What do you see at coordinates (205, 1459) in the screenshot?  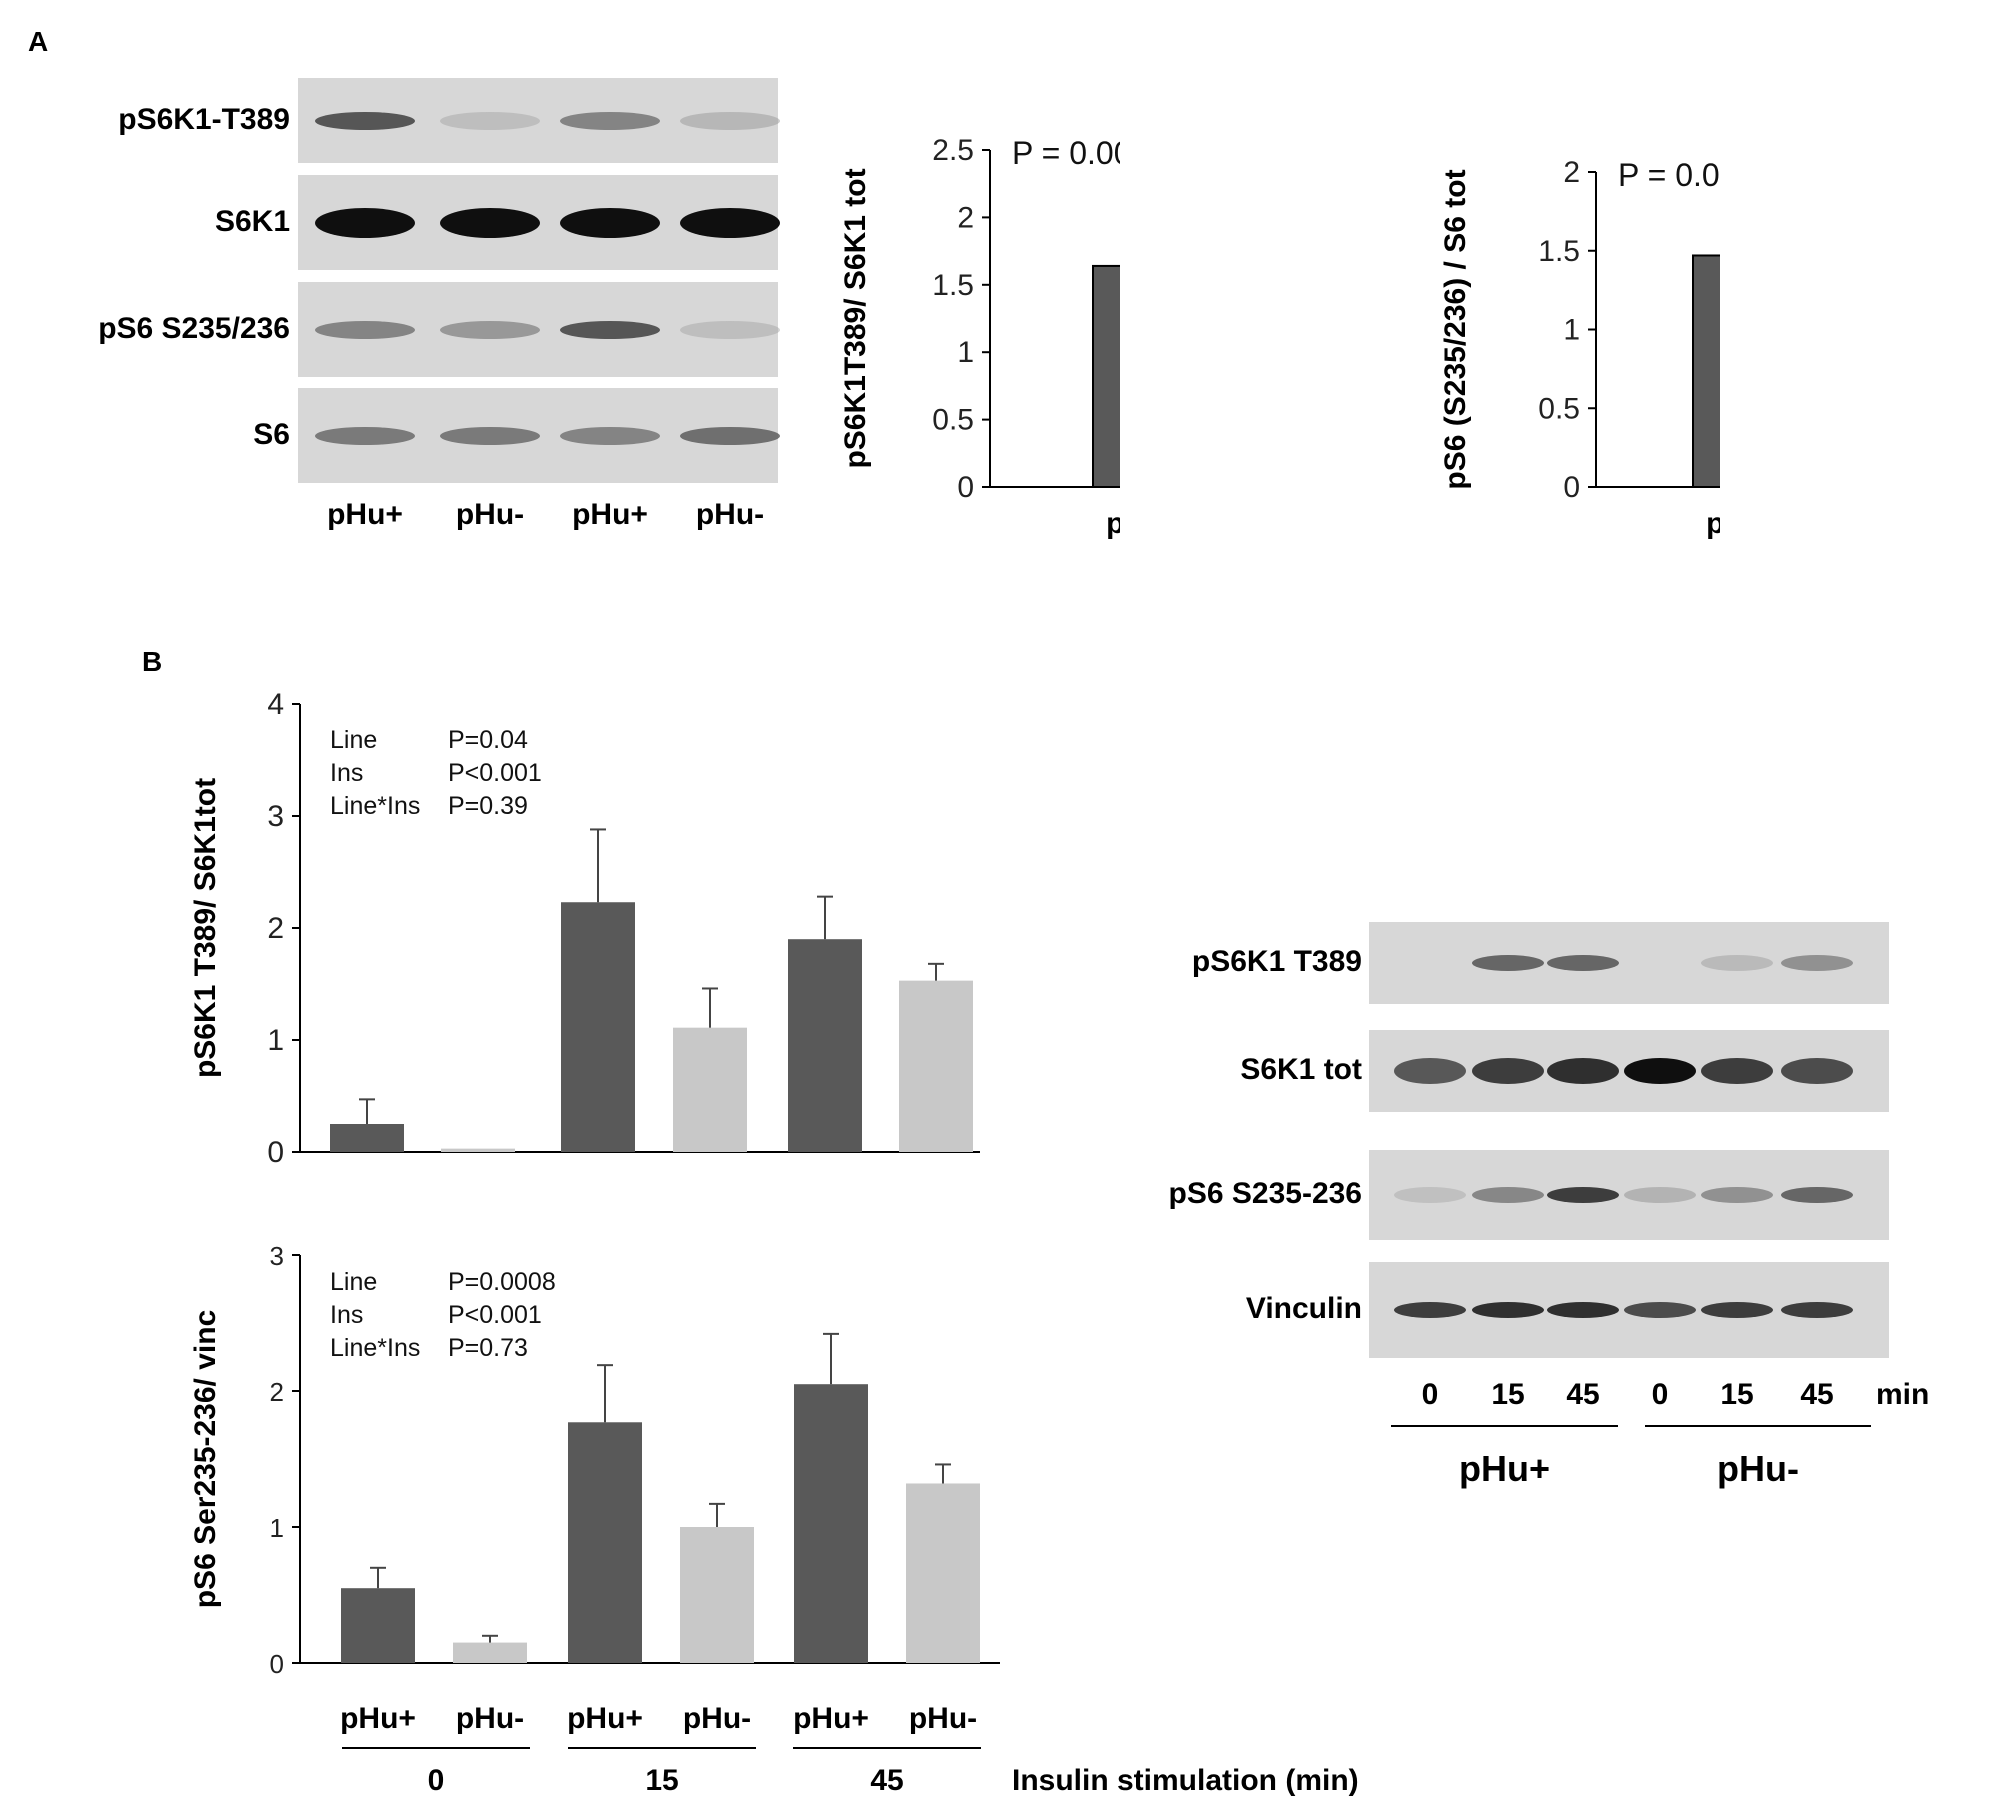 I see `y-axis-label: pS6 Ser235-236/ vinc` at bounding box center [205, 1459].